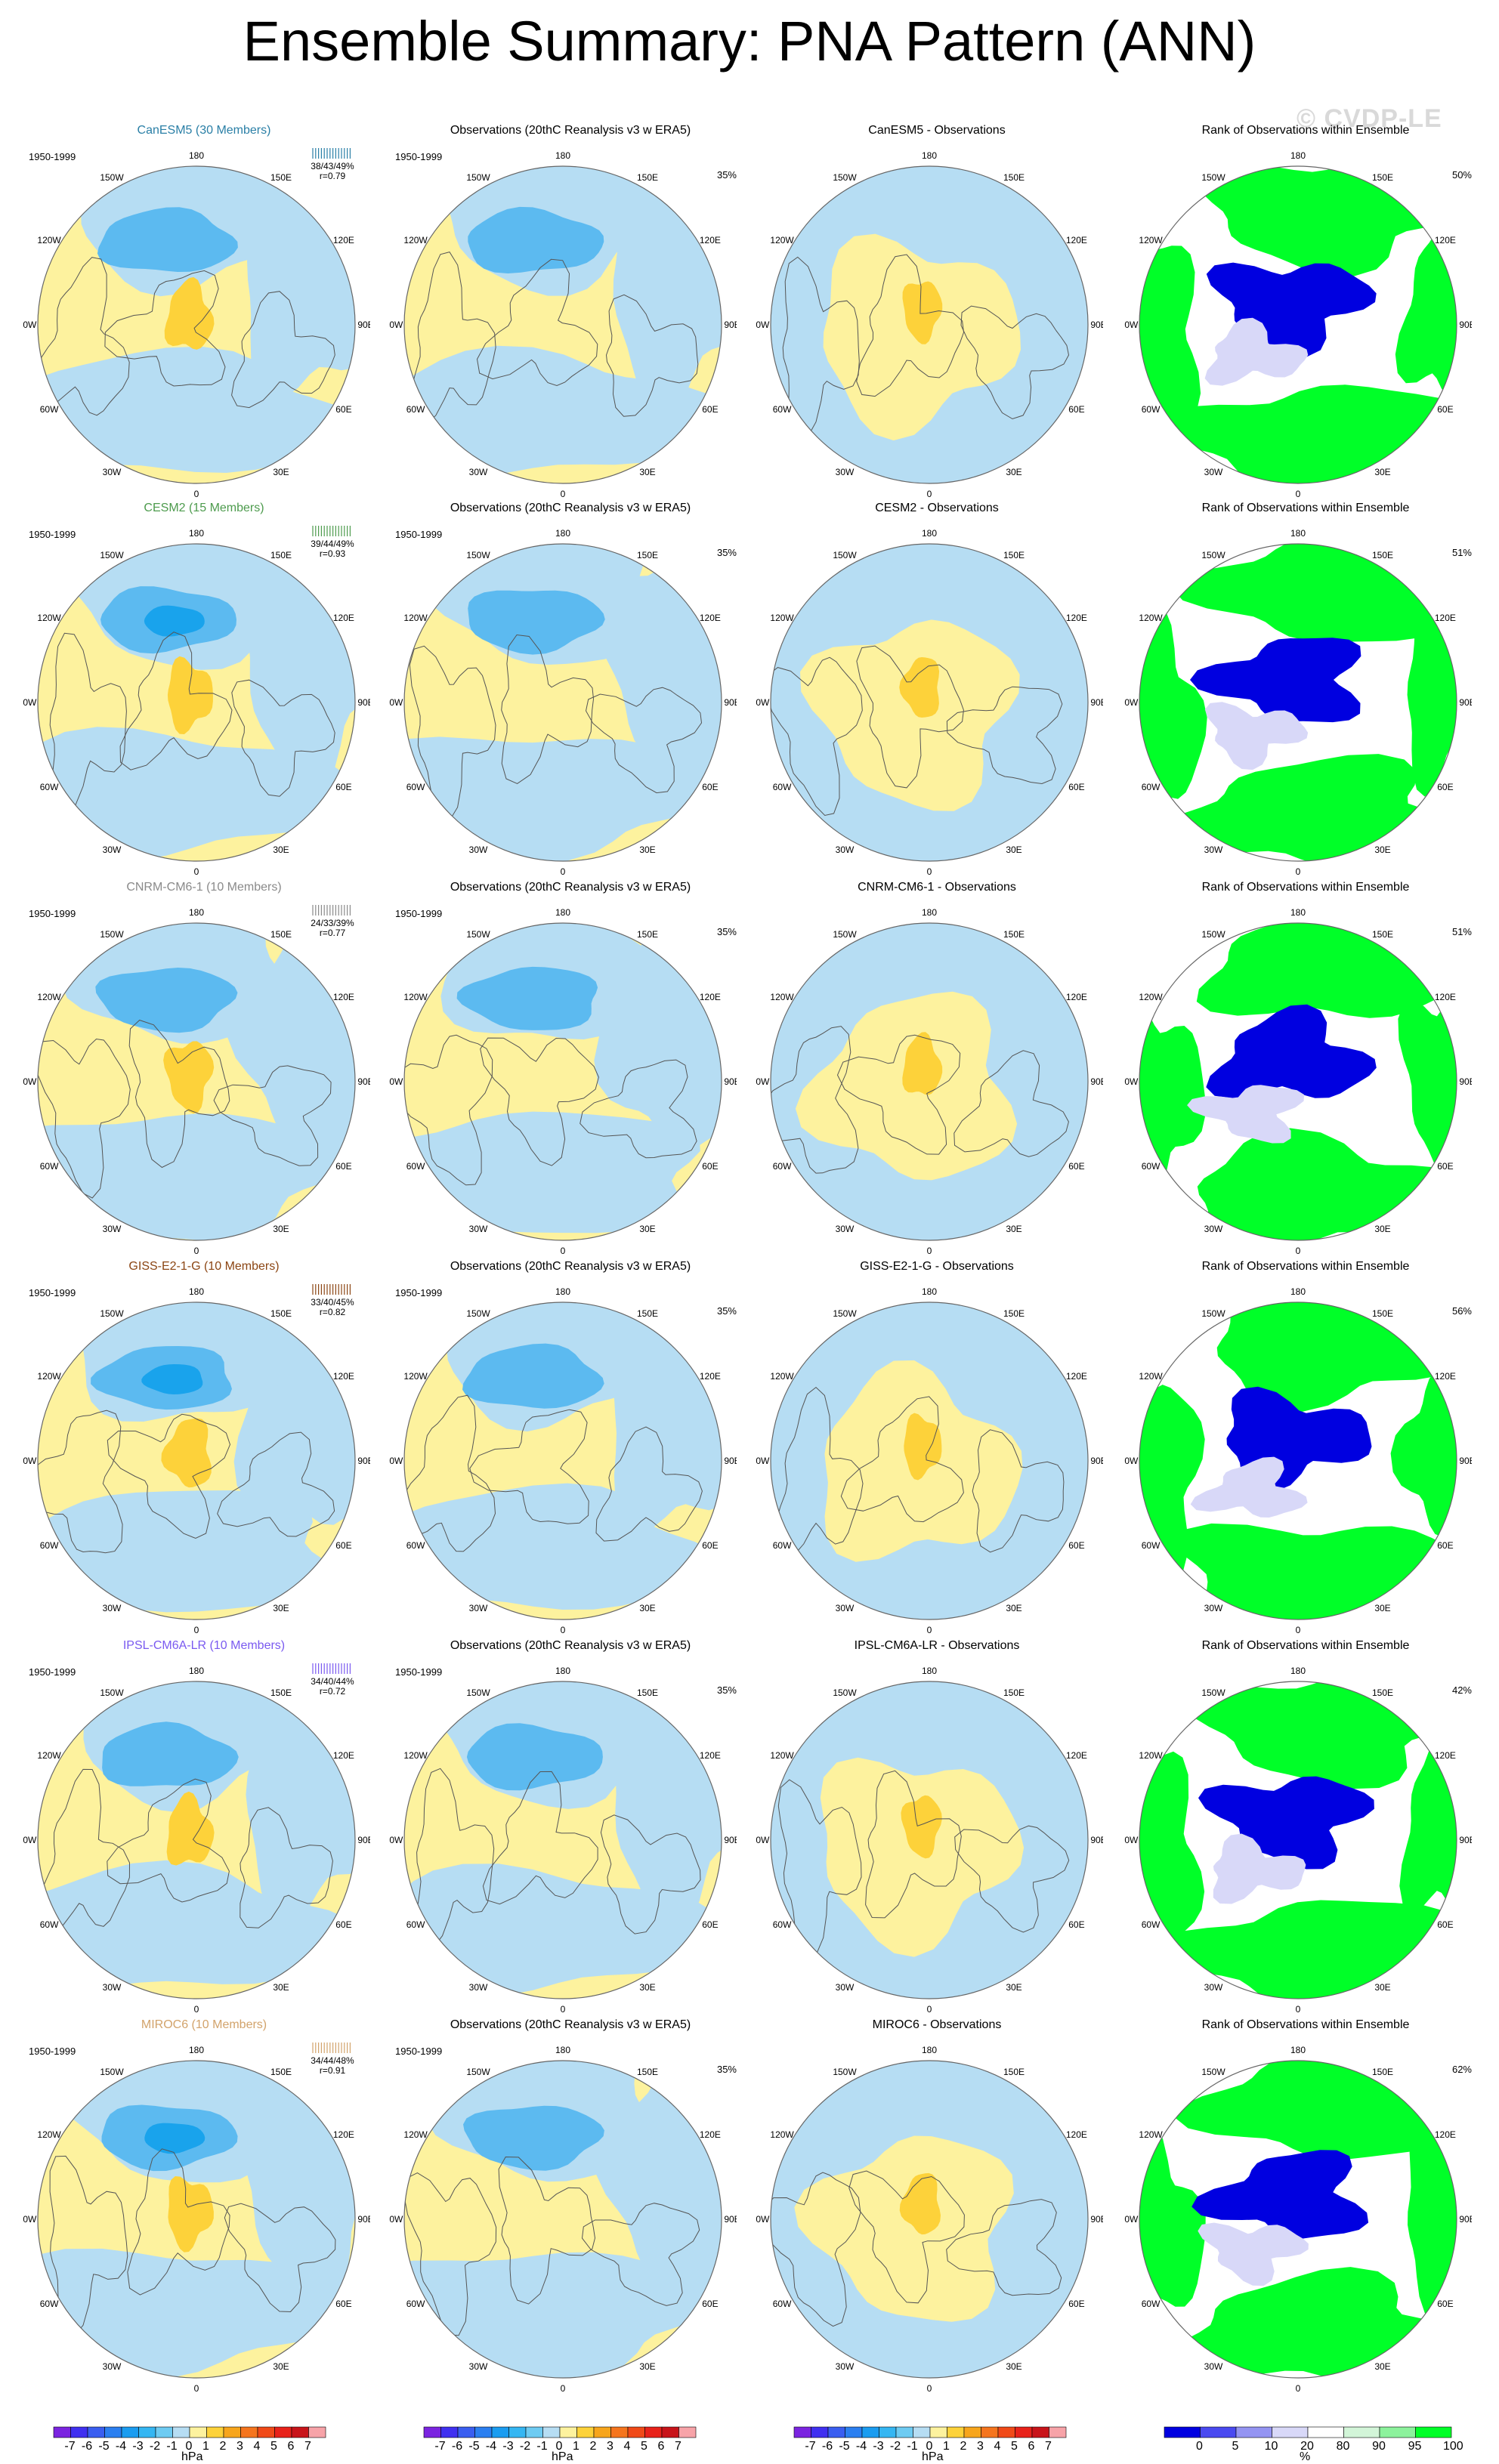  I want to click on colorbar-tick-label: -7, so click(810, 2447).